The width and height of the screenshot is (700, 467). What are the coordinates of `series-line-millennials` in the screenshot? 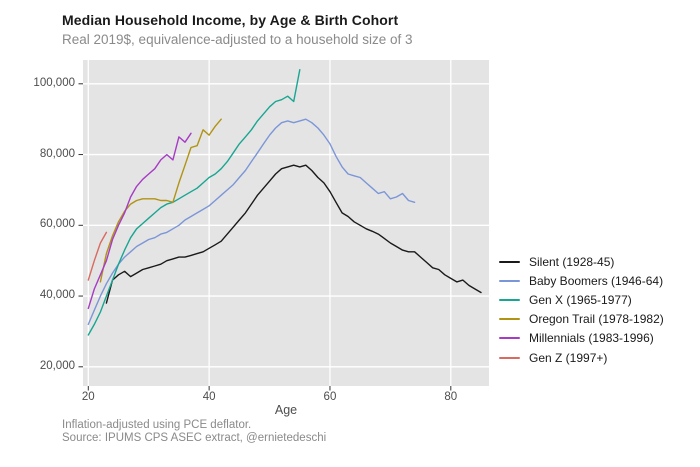 It's located at (139, 221).